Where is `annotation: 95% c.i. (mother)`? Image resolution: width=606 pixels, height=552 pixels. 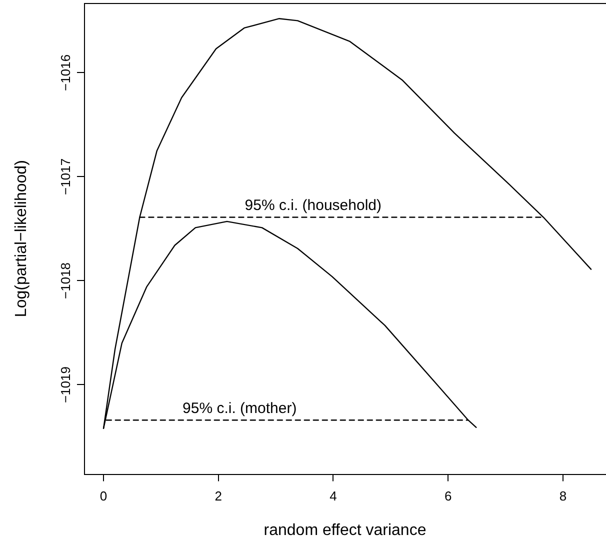 annotation: 95% c.i. (mother) is located at coordinates (239, 408).